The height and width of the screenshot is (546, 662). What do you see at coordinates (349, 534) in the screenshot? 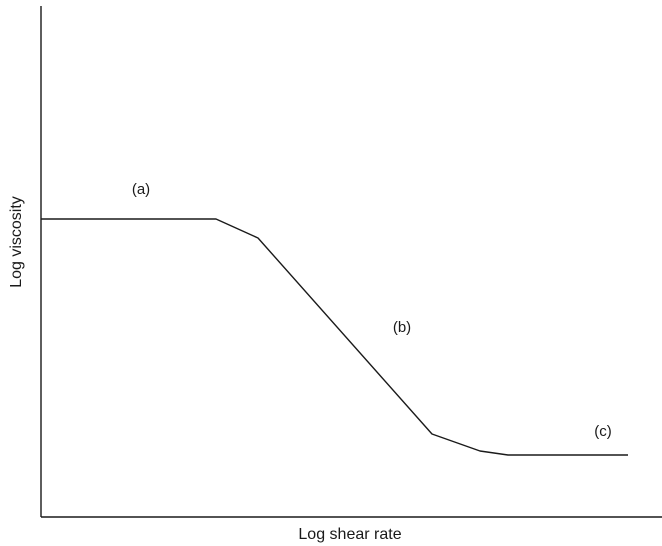
I see `x-axis-label: Log shear rate` at bounding box center [349, 534].